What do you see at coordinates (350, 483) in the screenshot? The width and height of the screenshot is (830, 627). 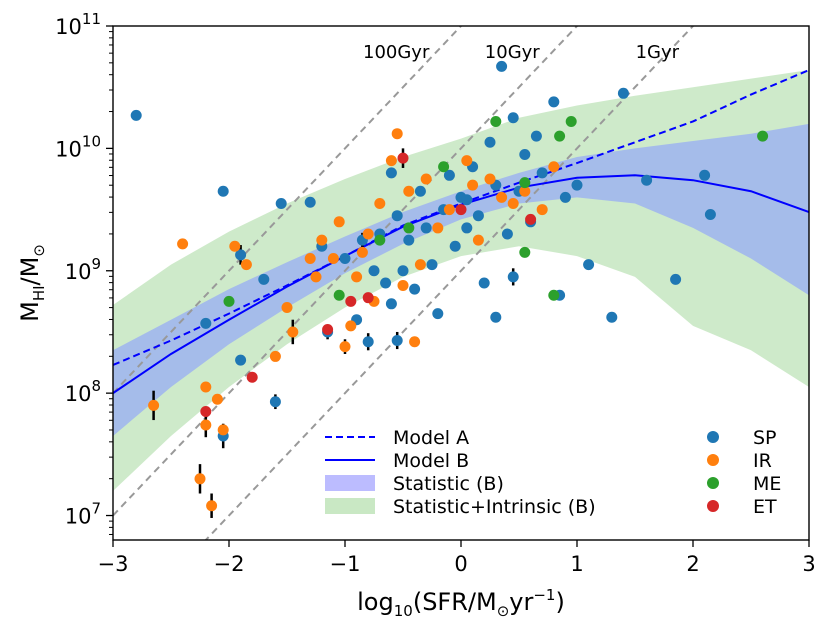 I see `legend-swatch-statistic` at bounding box center [350, 483].